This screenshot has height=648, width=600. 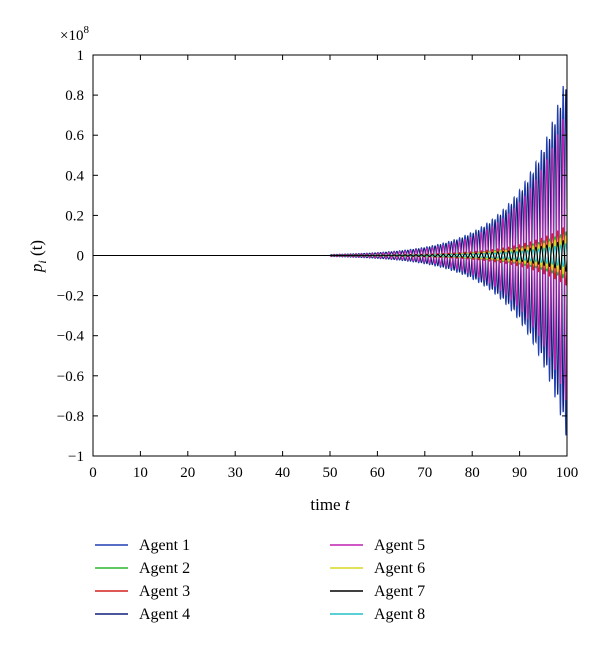 What do you see at coordinates (76, 457) in the screenshot?
I see `y-tick-label: −1` at bounding box center [76, 457].